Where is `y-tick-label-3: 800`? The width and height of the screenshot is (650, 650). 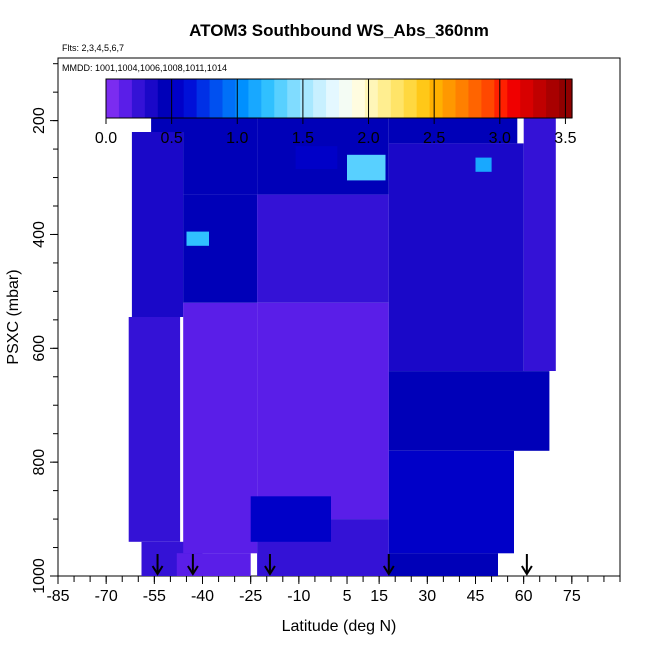
y-tick-label-3: 800 is located at coordinates (39, 462).